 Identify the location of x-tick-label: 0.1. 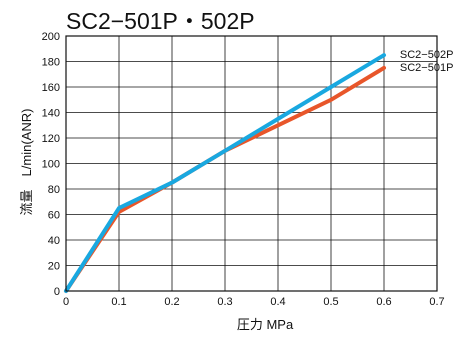
(118, 302).